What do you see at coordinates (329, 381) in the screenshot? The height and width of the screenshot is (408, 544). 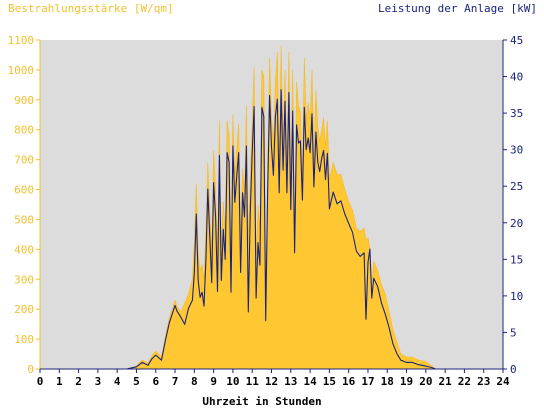 I see `x-tick-label: 15` at bounding box center [329, 381].